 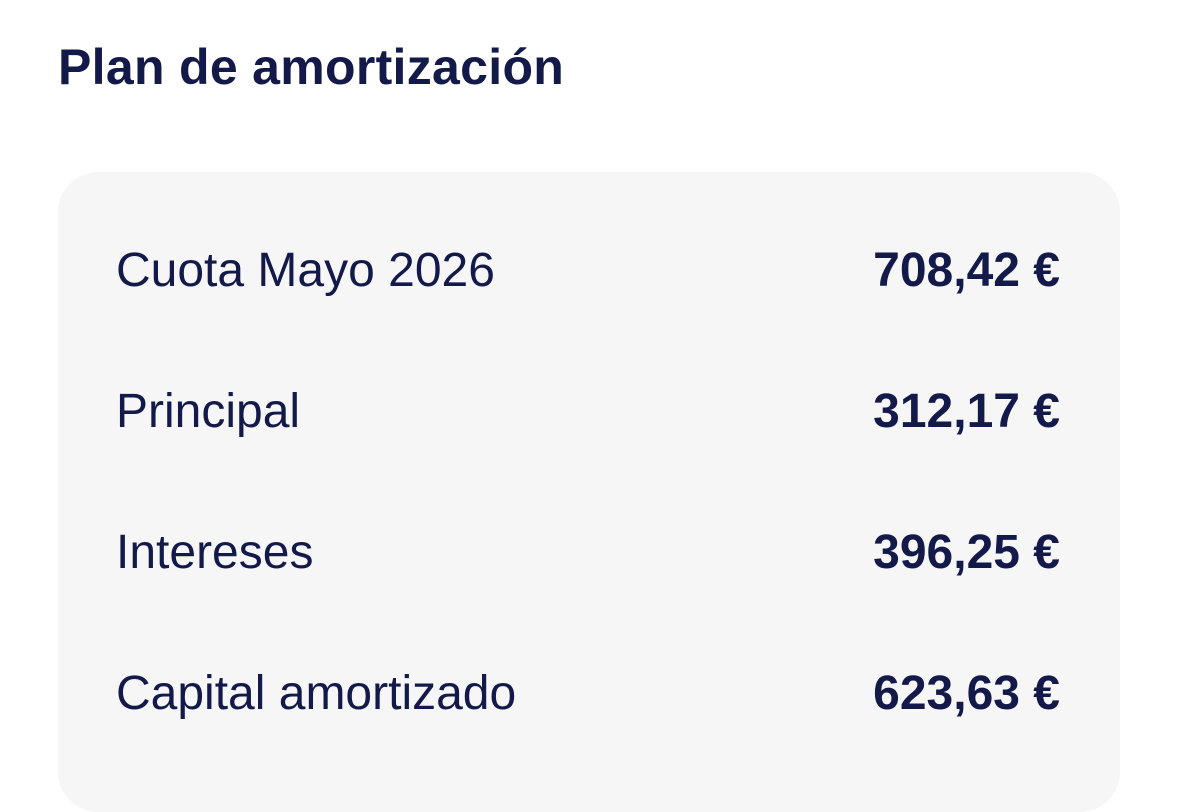 What do you see at coordinates (588, 693) in the screenshot?
I see `summary-row: Capital amortizado 623,63 €` at bounding box center [588, 693].